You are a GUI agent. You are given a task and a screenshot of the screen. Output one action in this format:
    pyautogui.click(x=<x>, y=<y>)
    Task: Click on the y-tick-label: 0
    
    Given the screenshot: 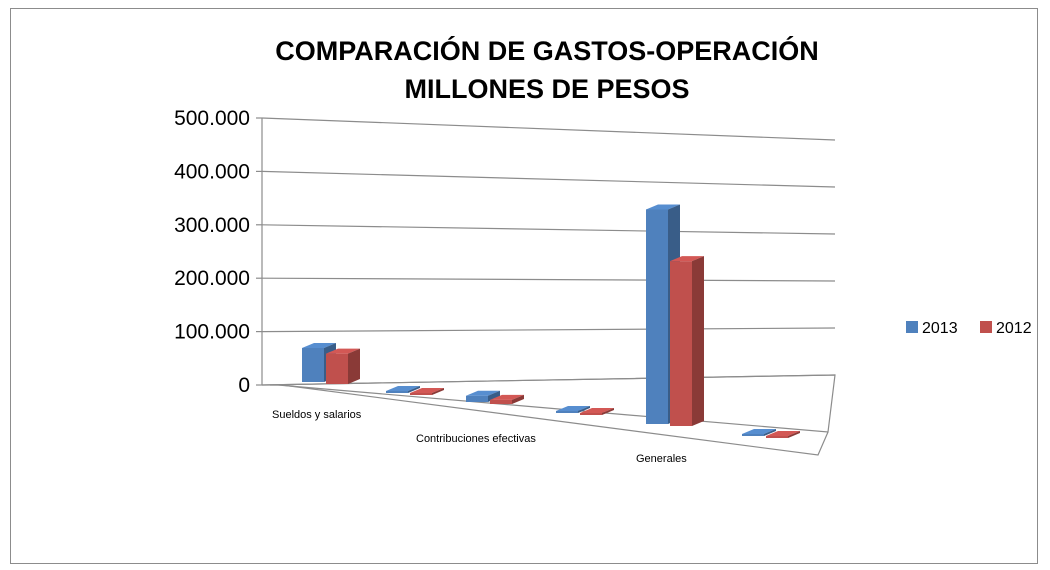 What is the action you would take?
    pyautogui.click(x=244, y=385)
    